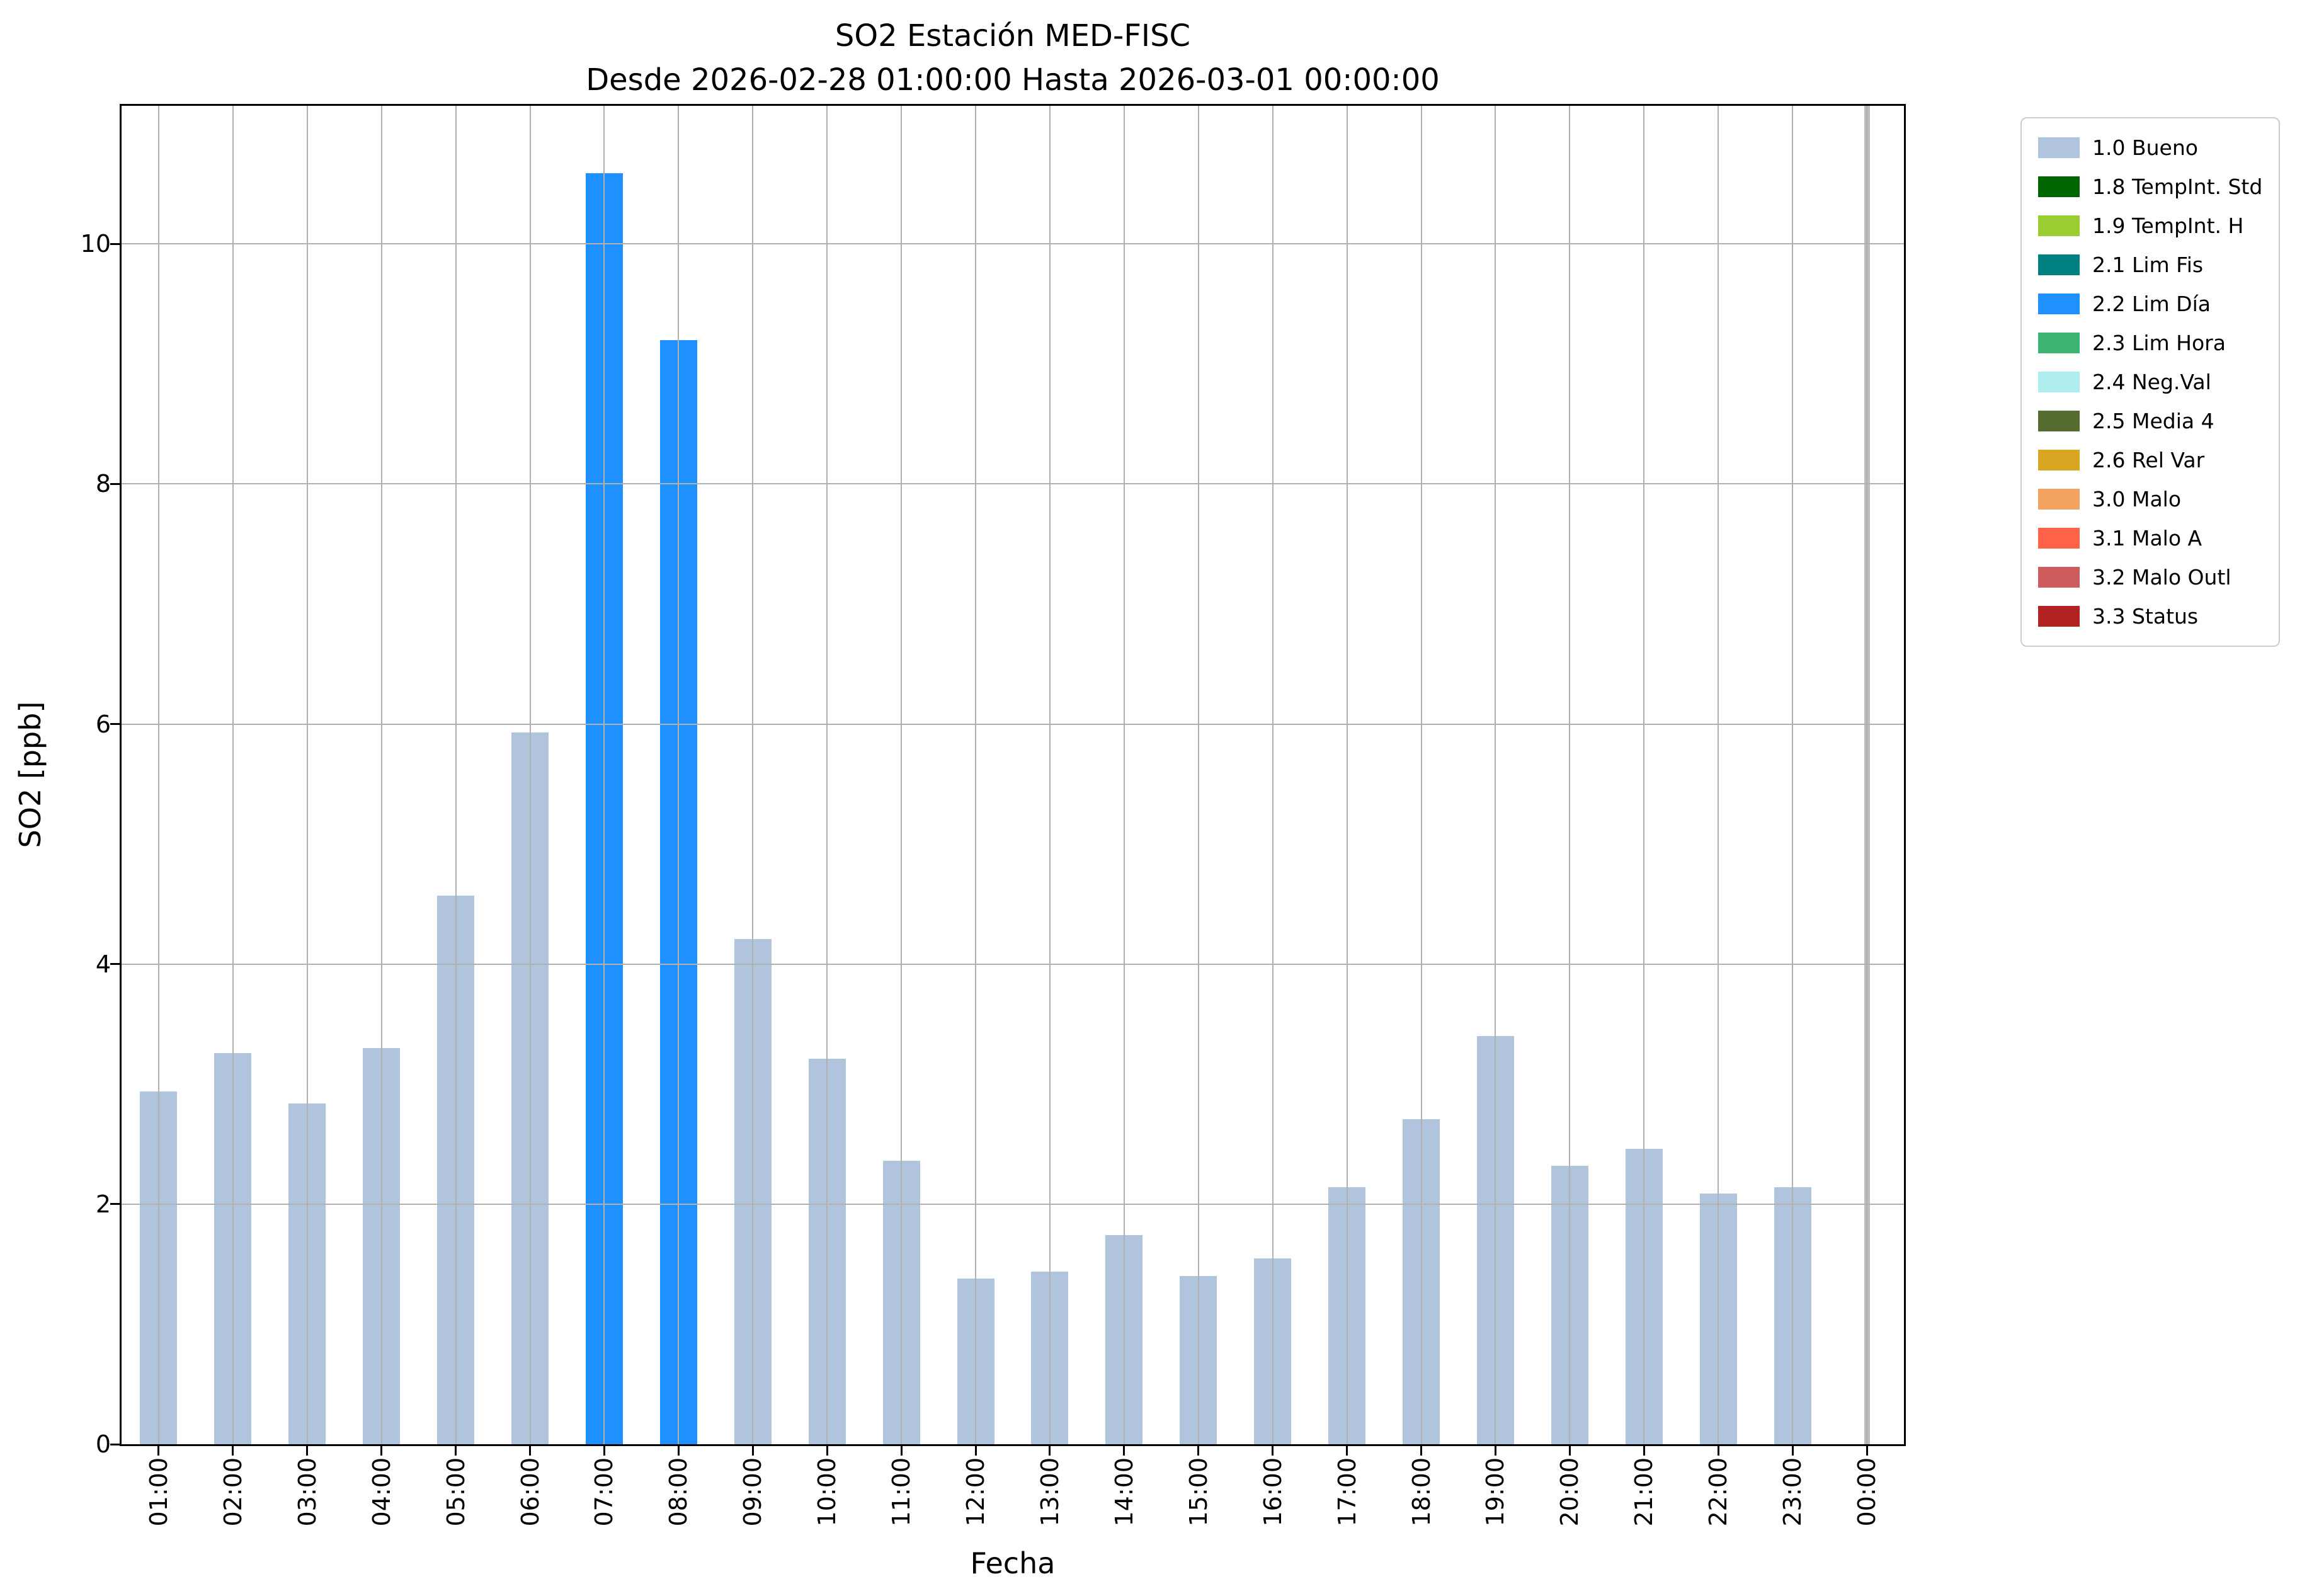 The width and height of the screenshot is (2319, 1596). I want to click on legend-label: 2.2 Lim Día, so click(2151, 304).